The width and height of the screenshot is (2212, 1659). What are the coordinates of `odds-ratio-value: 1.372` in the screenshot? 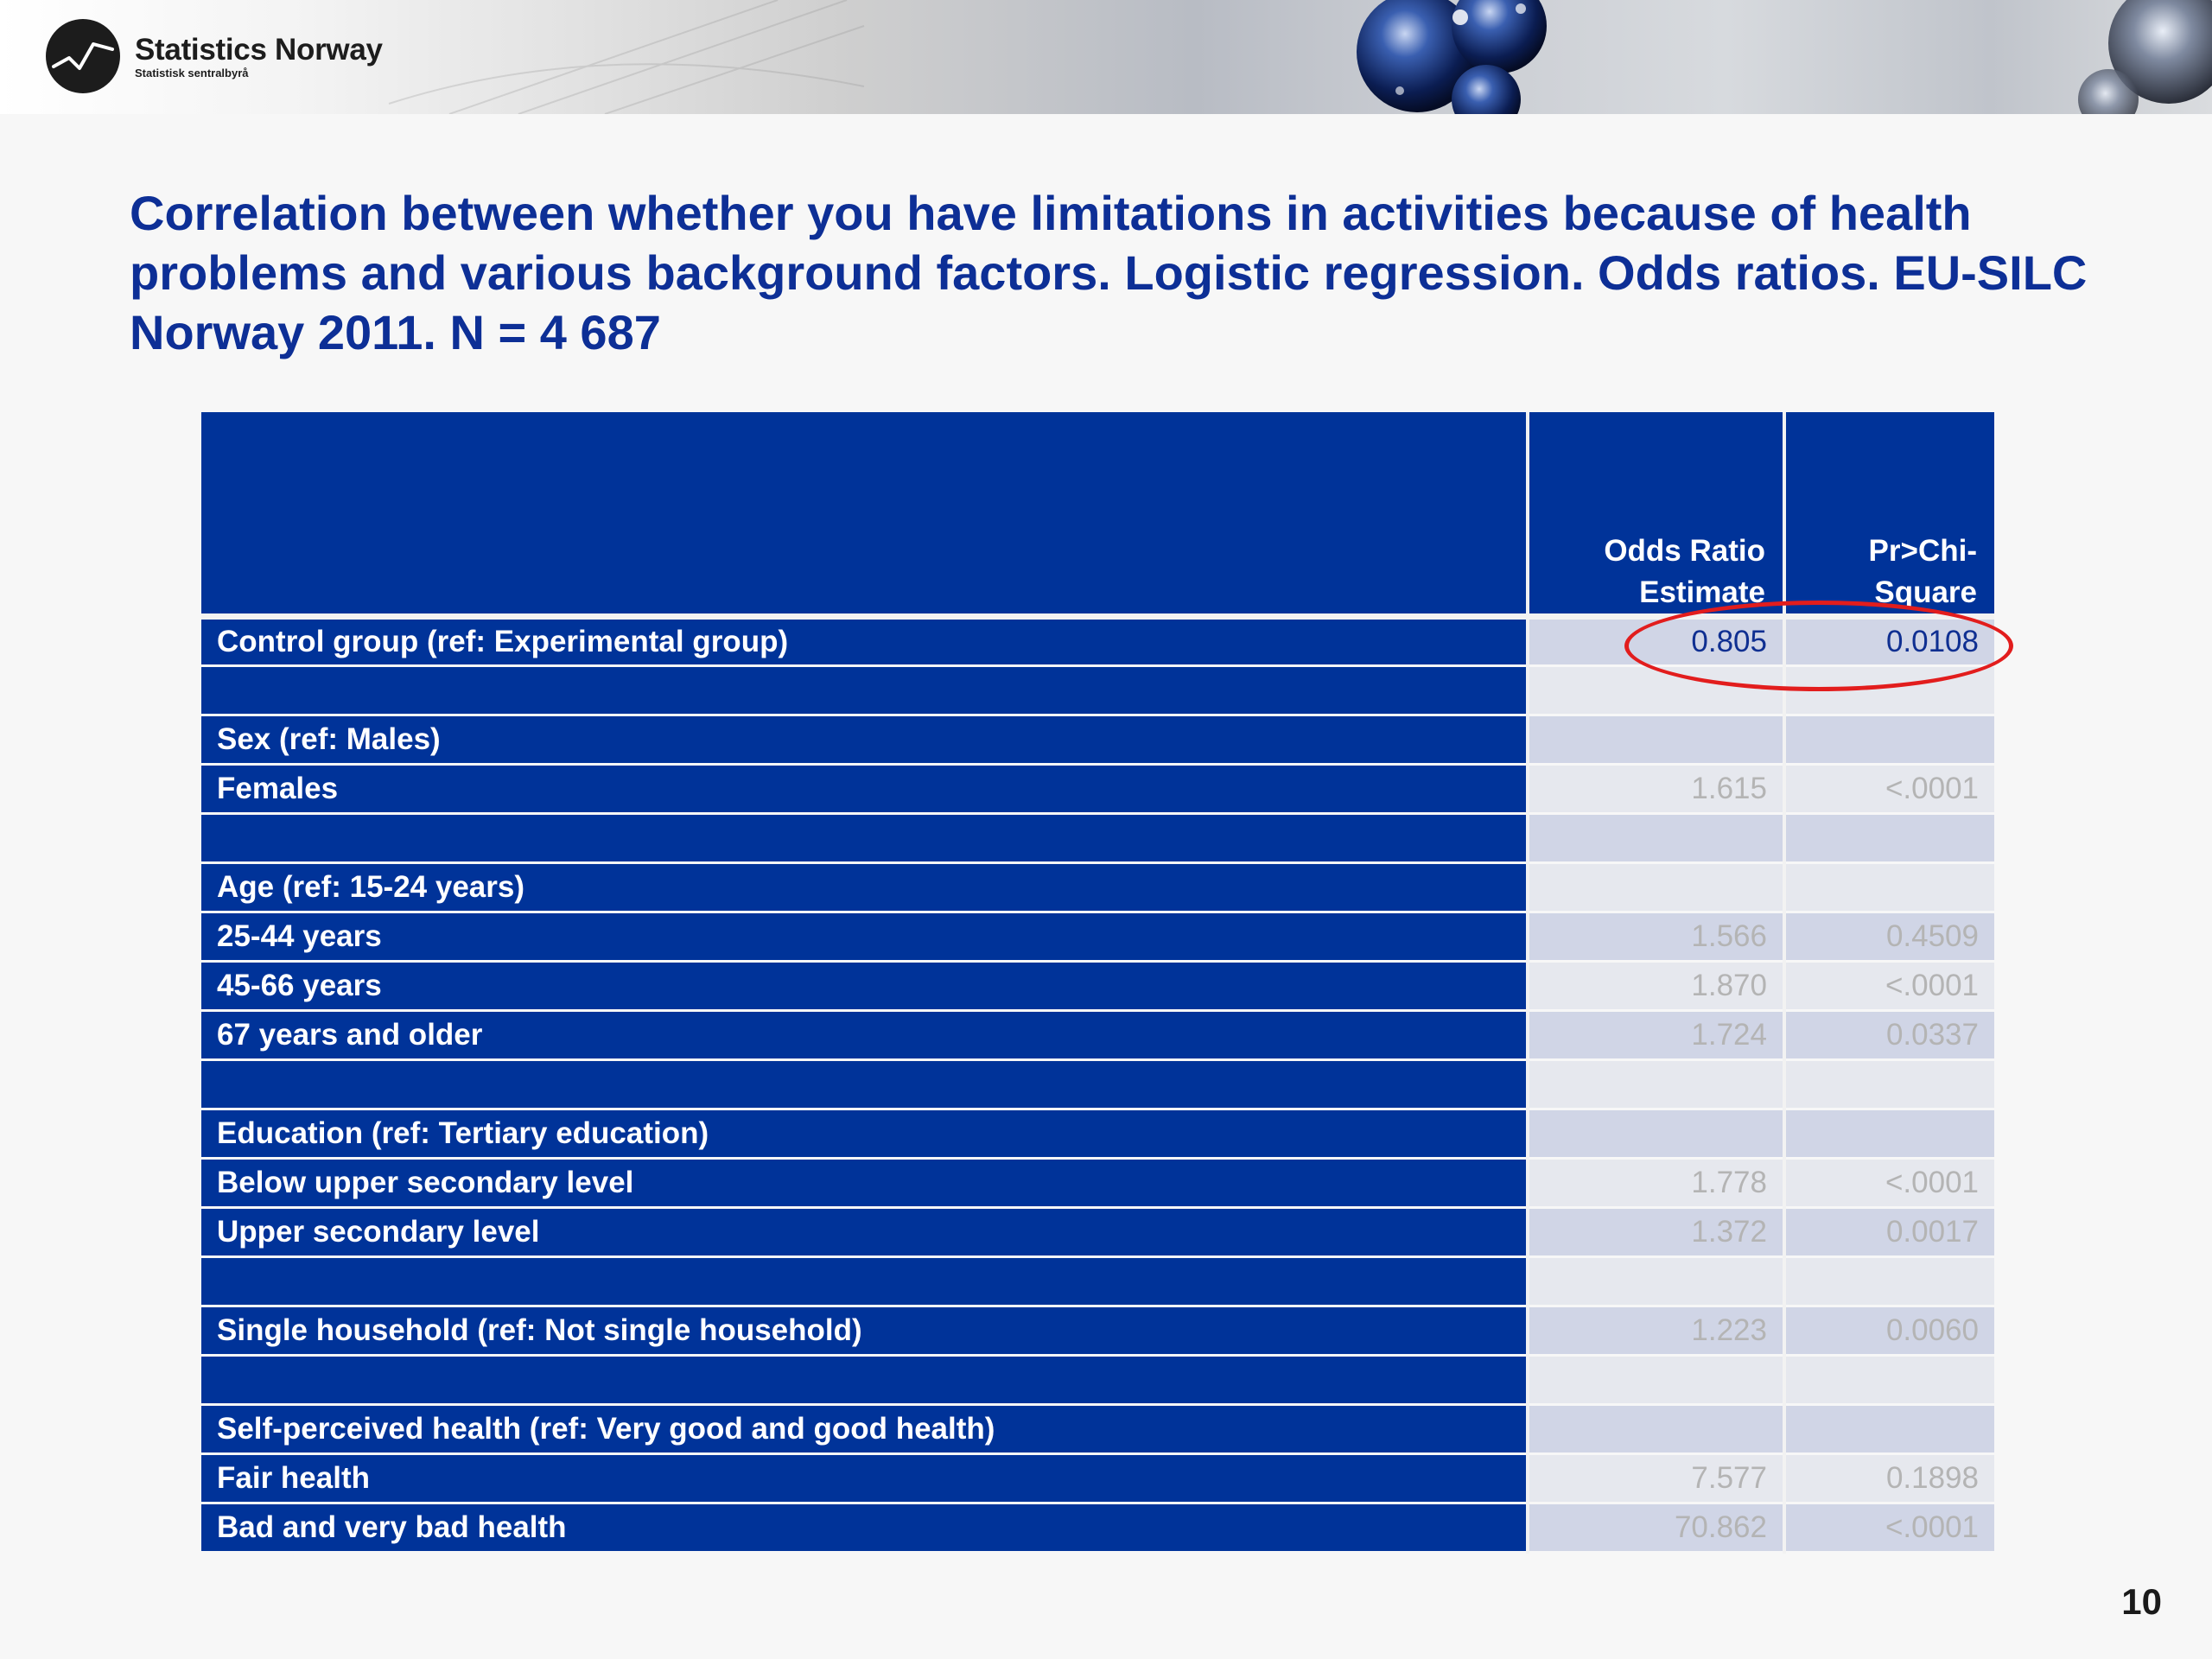 It's located at (1657, 1232).